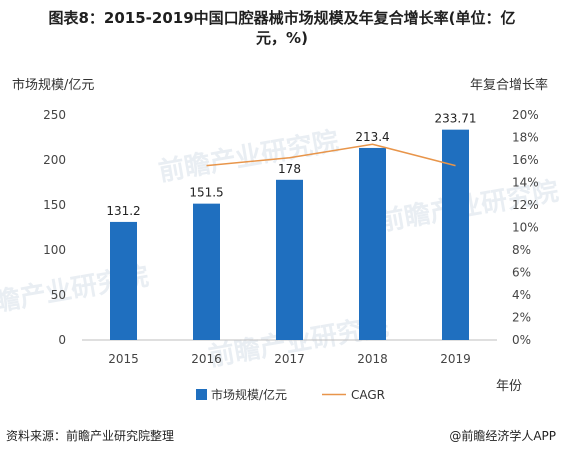 This screenshot has height=456, width=564. I want to click on legend-bar-swatch, so click(201, 394).